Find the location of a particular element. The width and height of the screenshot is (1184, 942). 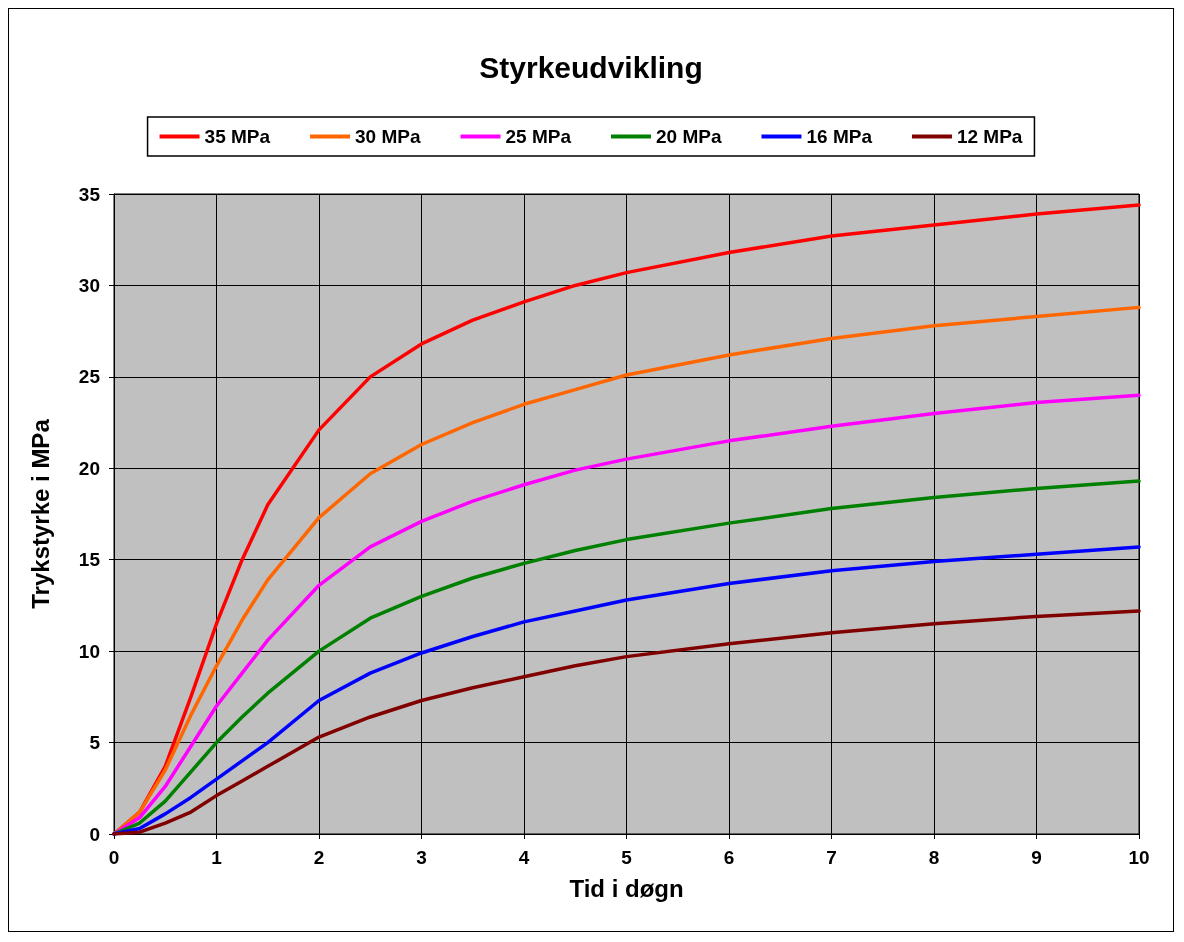

x-tick-label: 7 is located at coordinates (831, 857).